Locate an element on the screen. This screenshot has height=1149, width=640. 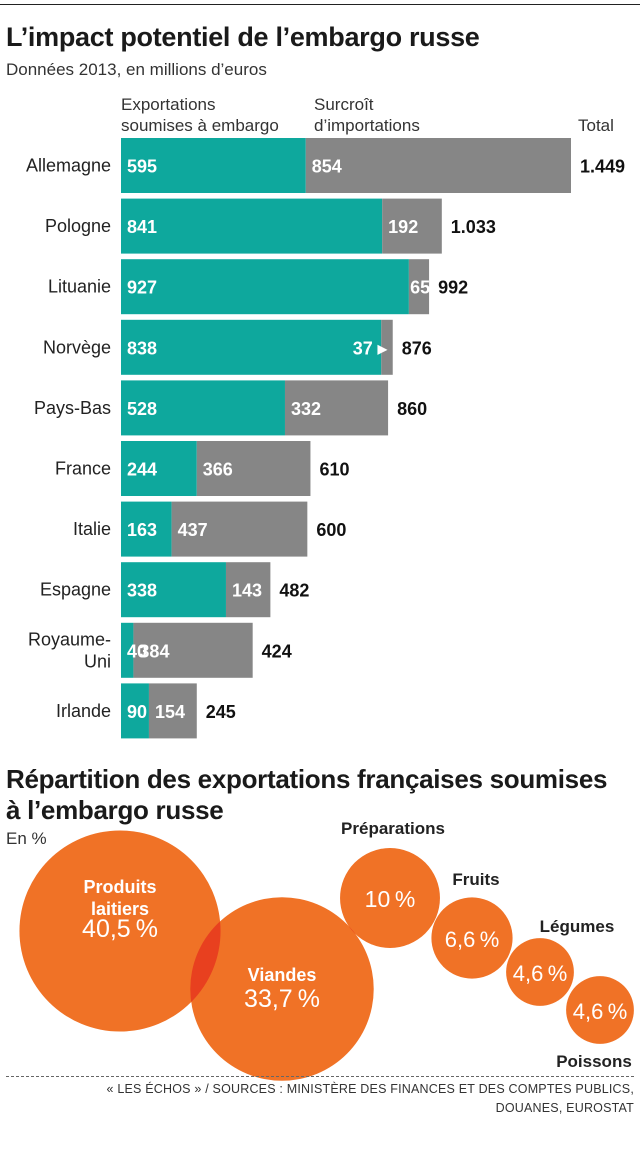
value-label-import: 437 is located at coordinates (193, 530).